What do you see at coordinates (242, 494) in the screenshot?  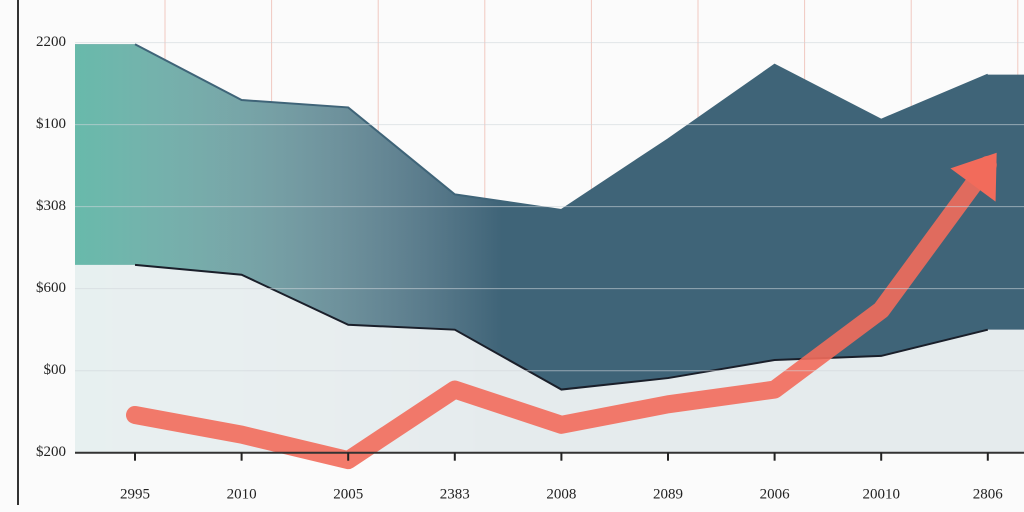 I see `x-tick-label: 2010` at bounding box center [242, 494].